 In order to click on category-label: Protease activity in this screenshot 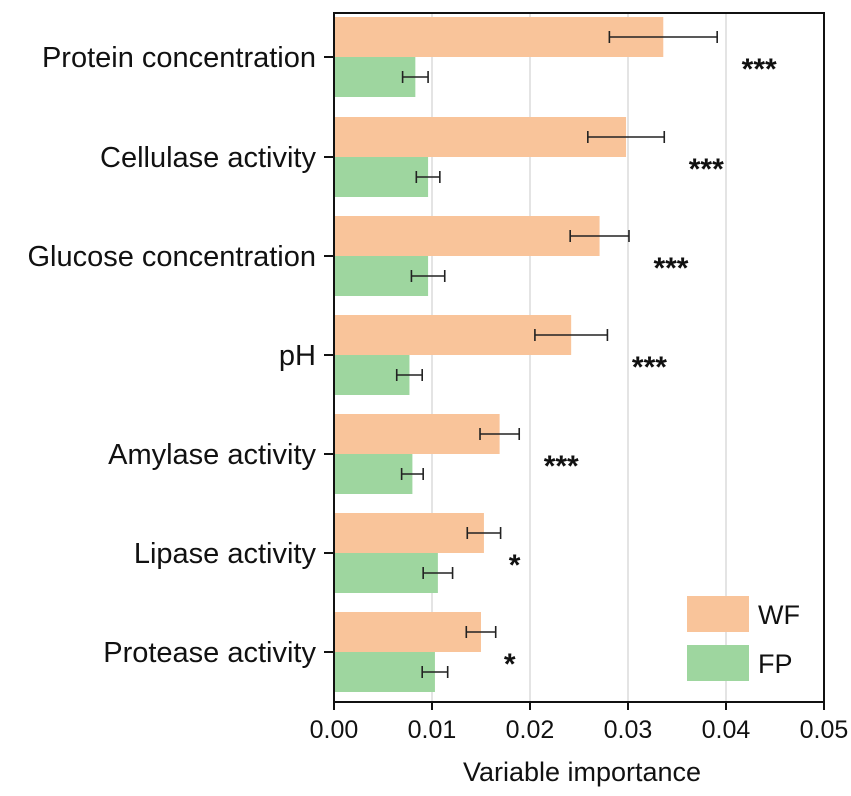, I will do `click(209, 653)`.